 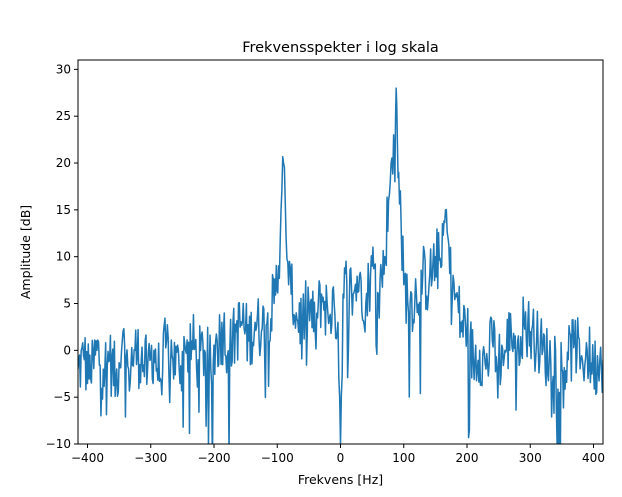 What do you see at coordinates (67, 304) in the screenshot?
I see `y-tick-label: 5` at bounding box center [67, 304].